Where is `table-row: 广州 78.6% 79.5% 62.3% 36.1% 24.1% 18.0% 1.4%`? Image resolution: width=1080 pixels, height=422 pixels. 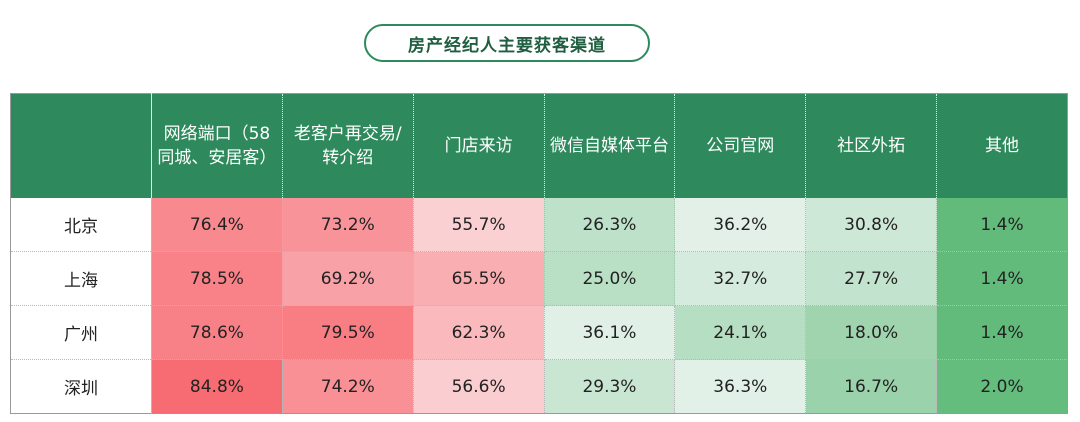
table-row: 广州 78.6% 79.5% 62.3% 36.1% 24.1% 18.0% 1.4% is located at coordinates (539, 332).